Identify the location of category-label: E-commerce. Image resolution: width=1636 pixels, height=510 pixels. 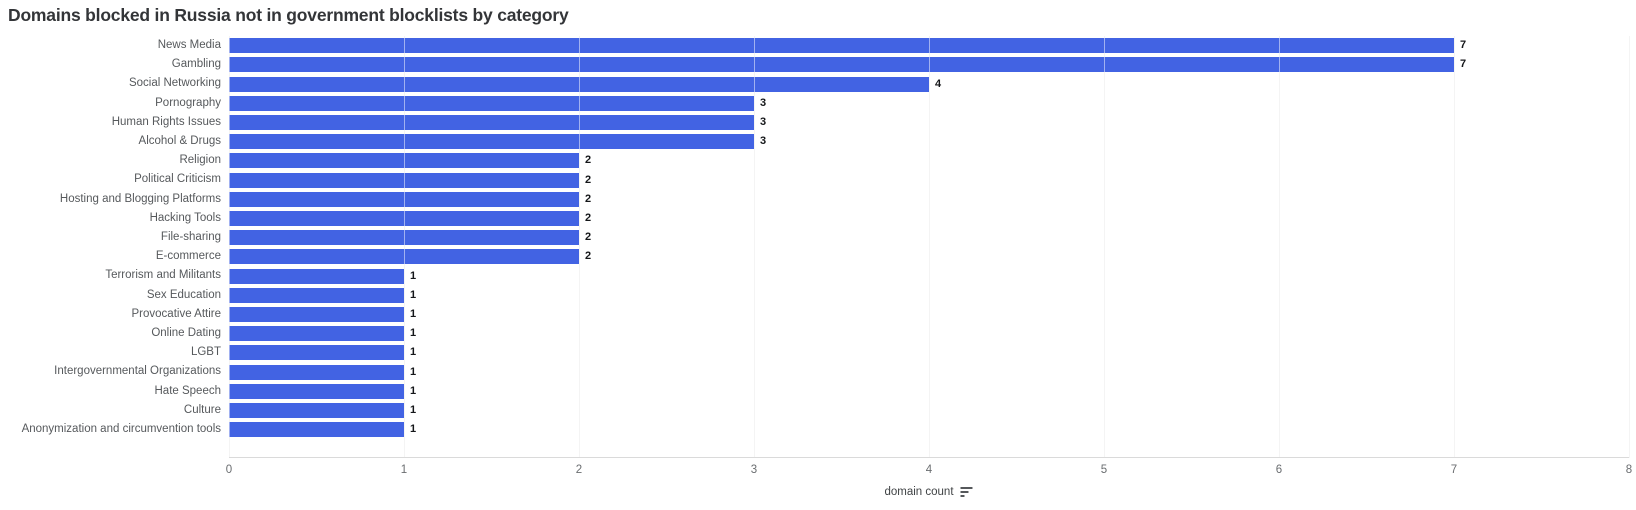
(188, 256).